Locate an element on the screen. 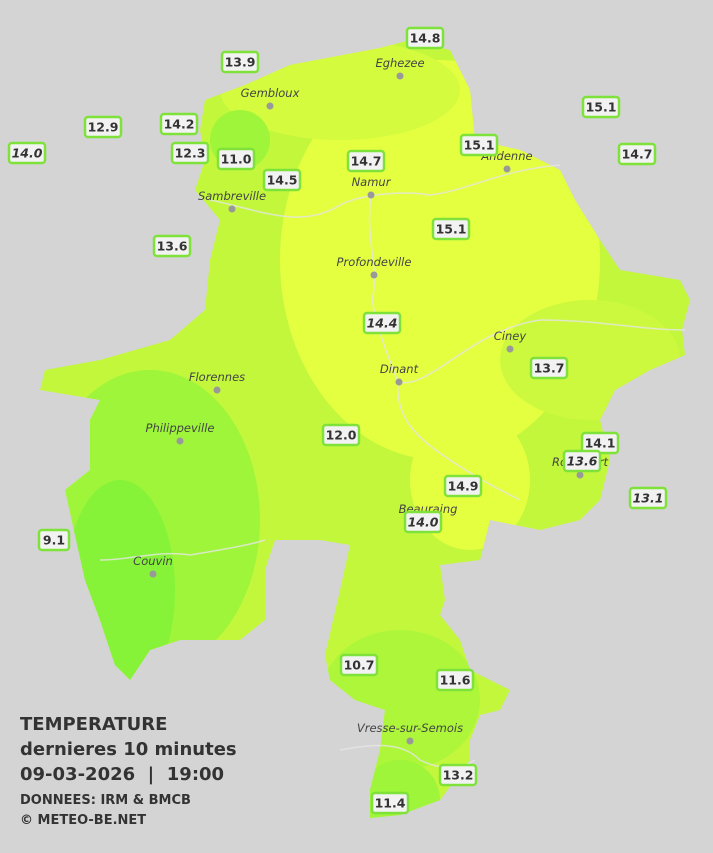 The height and width of the screenshot is (853, 713). station-value: 13.7 is located at coordinates (549, 368).